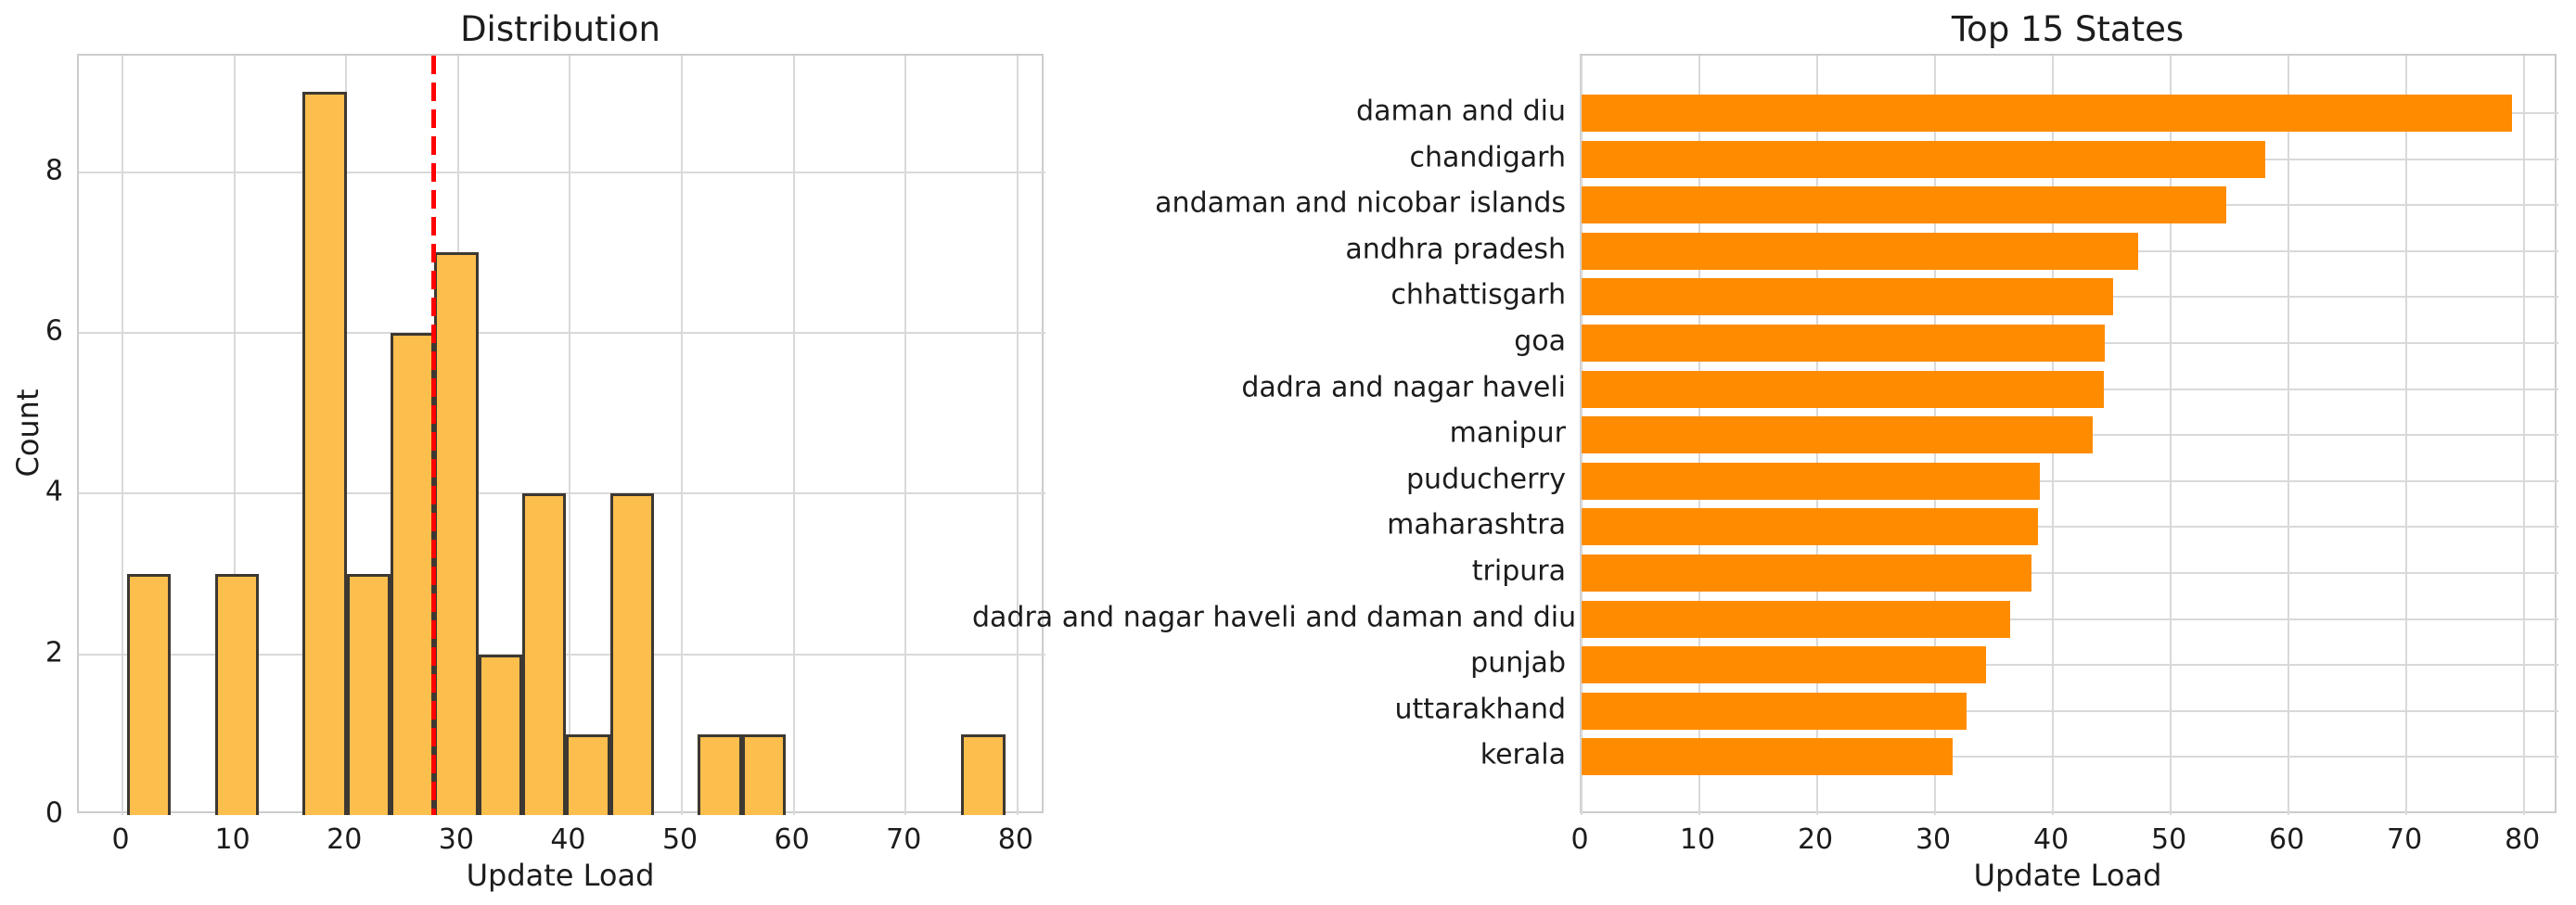 This screenshot has height=905, width=2576. Describe the element at coordinates (1815, 839) in the screenshot. I see `top-states-x-tick-20: 20` at that location.